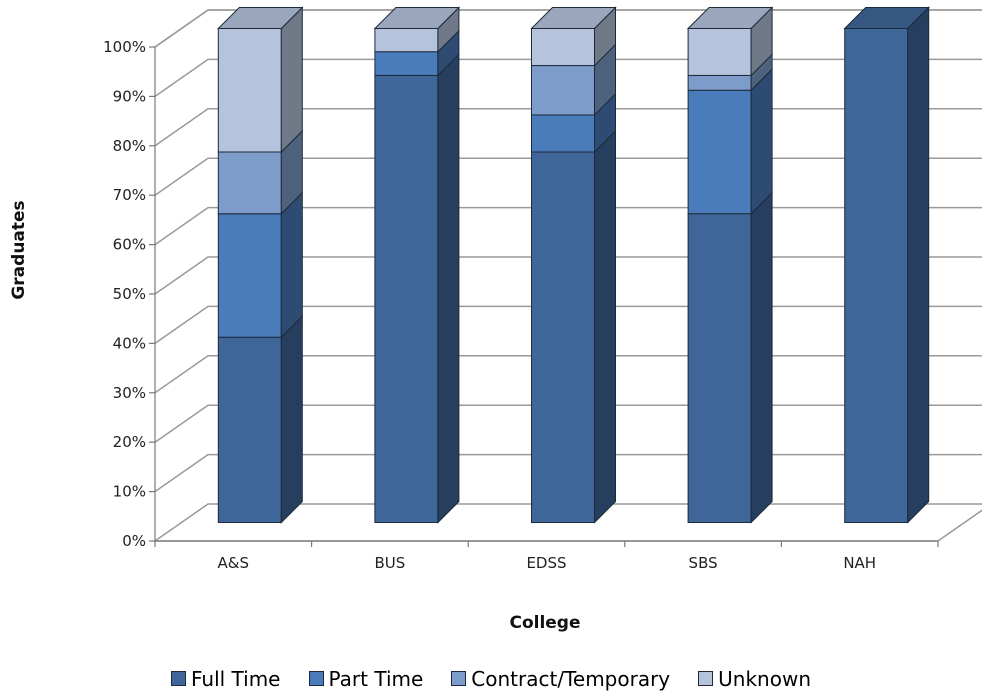 This screenshot has height=697, width=982. I want to click on bar-stack-a-s, so click(260, 265).